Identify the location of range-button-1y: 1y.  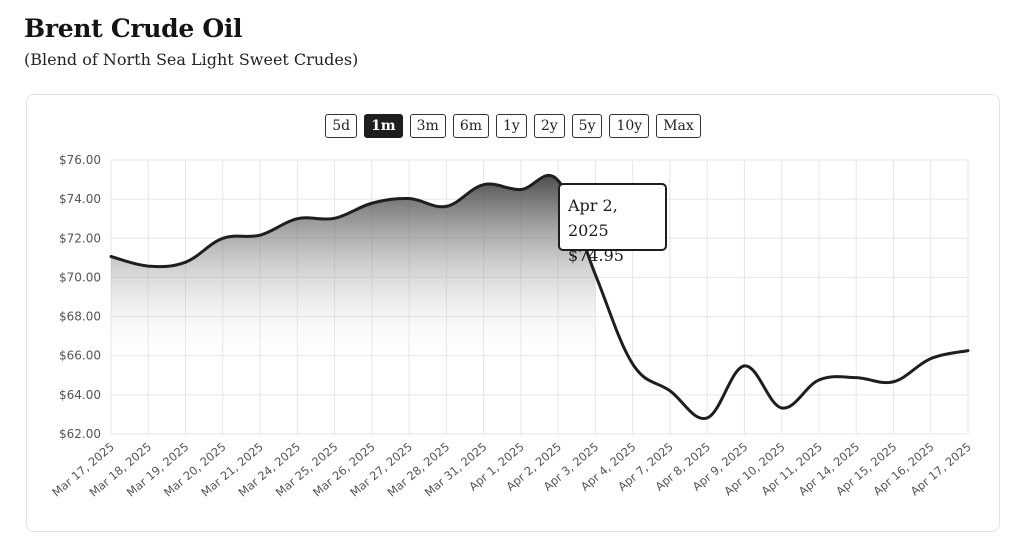
(511, 126).